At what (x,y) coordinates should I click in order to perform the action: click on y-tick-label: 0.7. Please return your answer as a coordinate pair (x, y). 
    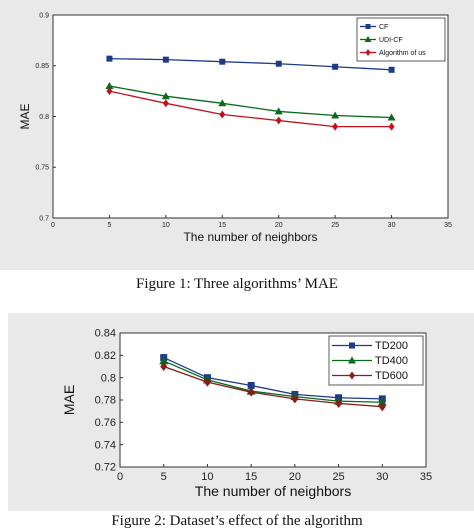
    Looking at the image, I should click on (44, 218).